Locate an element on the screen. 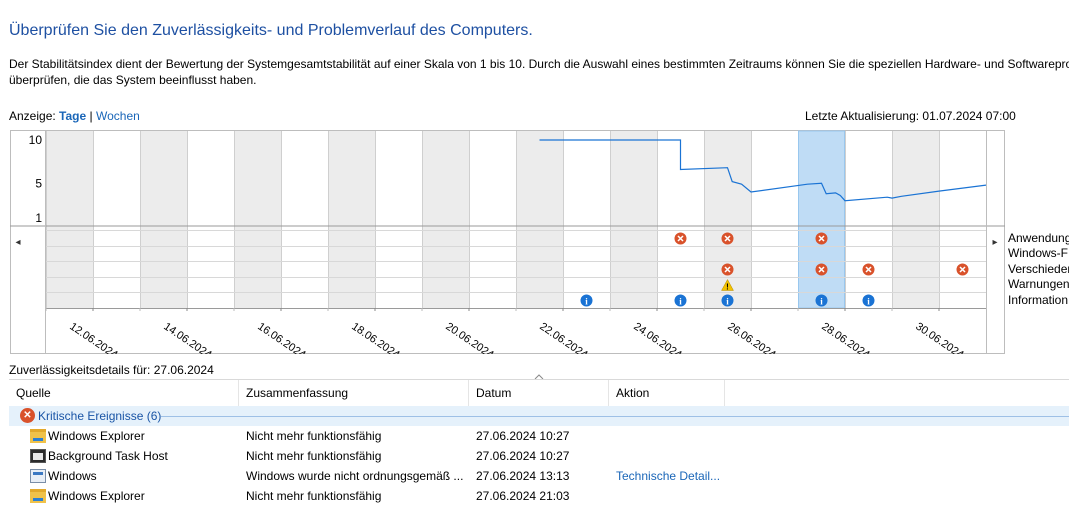 The height and width of the screenshot is (506, 1069). column-header-source: Quelle is located at coordinates (124, 393).